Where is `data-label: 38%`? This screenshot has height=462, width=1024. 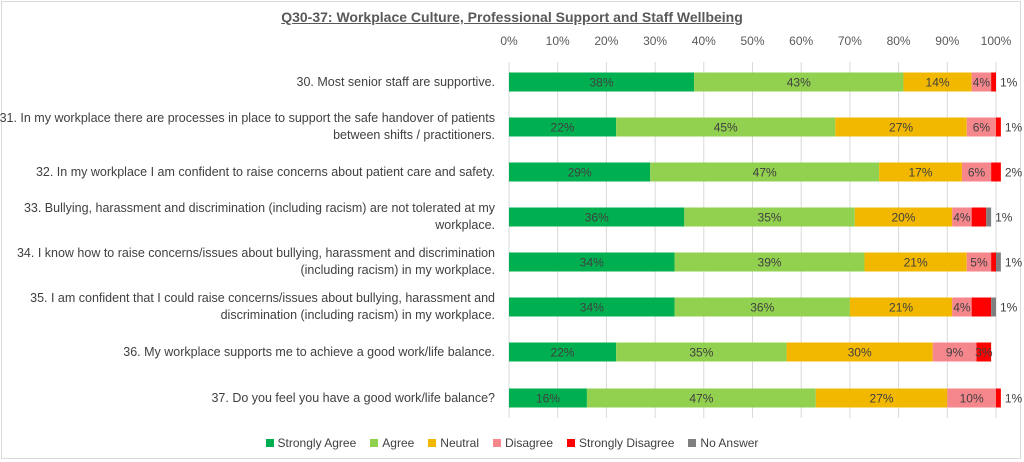
data-label: 38% is located at coordinates (602, 83).